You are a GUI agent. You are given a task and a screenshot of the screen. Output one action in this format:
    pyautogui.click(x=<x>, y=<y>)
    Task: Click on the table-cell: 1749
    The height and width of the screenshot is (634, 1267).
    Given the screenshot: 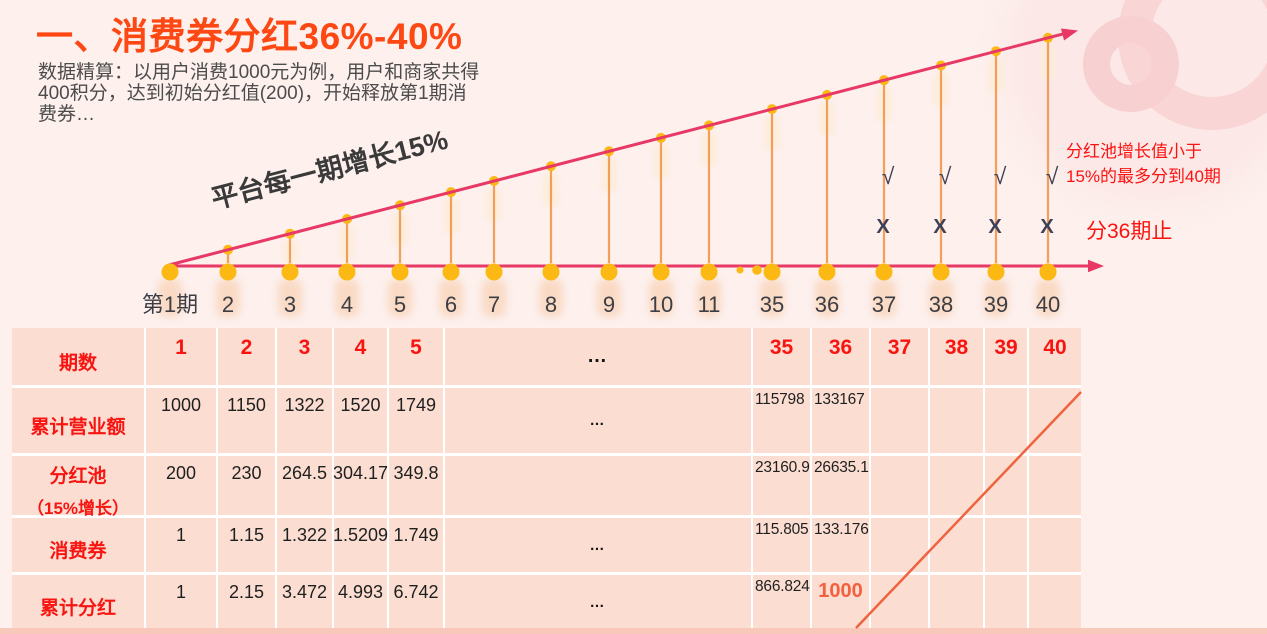 What is the action you would take?
    pyautogui.click(x=416, y=420)
    